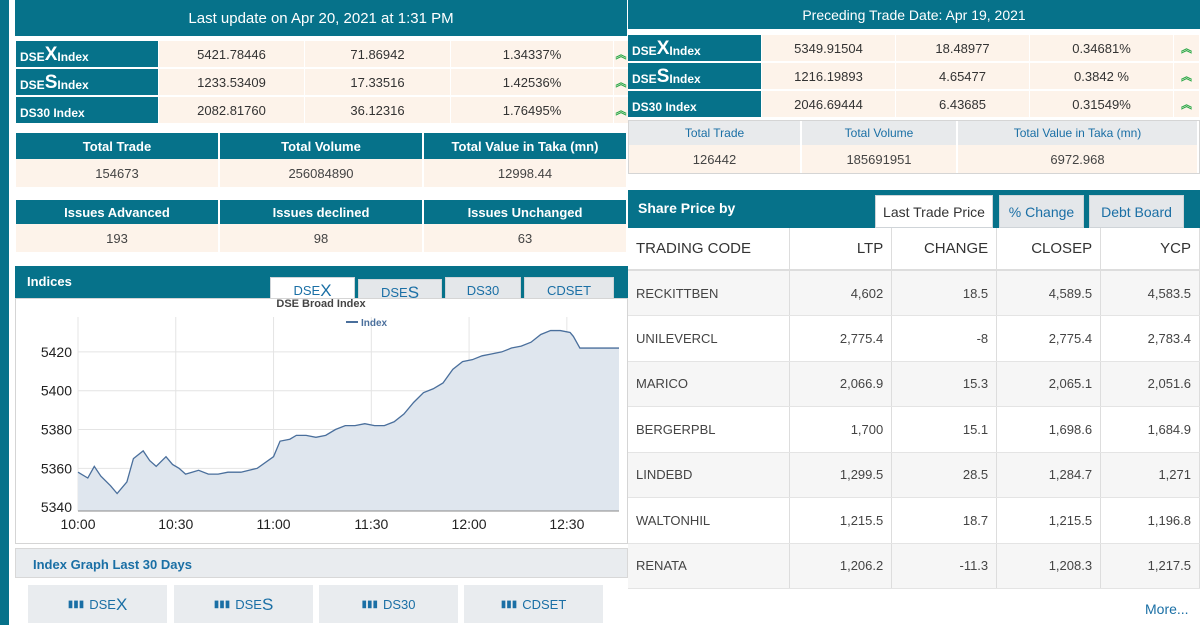 This screenshot has height=625, width=1200. I want to click on index-row: DSE S Index 1216.19893 4.65477 0.3842 % ︽, so click(914, 76).